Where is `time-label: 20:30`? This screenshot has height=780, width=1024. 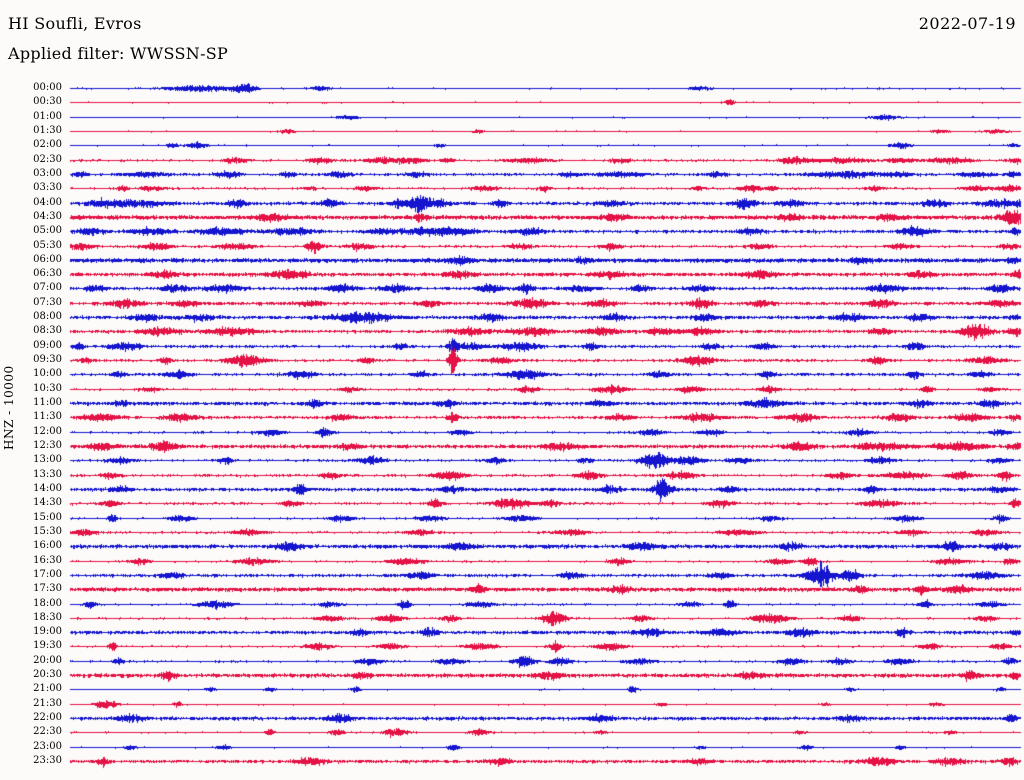
time-label: 20:30 is located at coordinates (47, 674).